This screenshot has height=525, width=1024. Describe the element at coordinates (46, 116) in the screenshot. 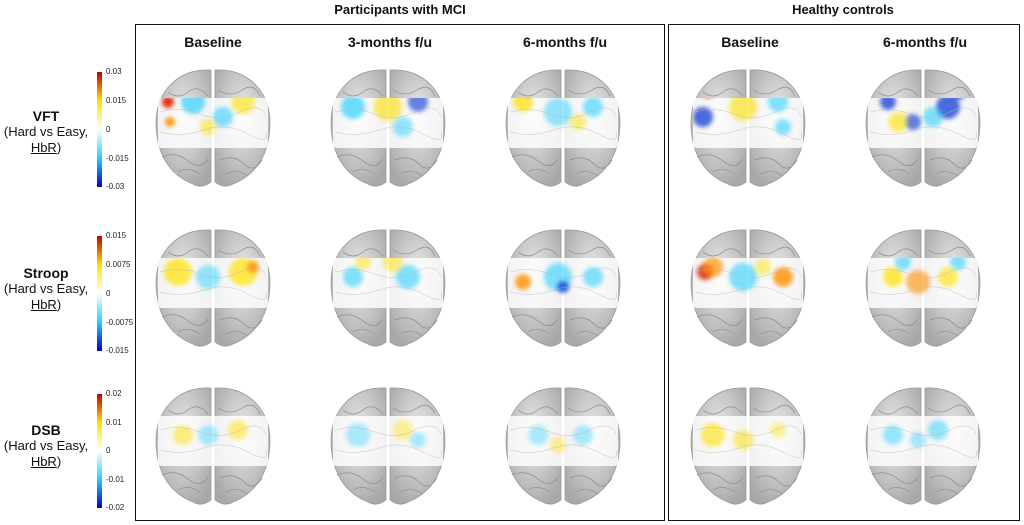

I see `row-task-vft: VFT` at that location.